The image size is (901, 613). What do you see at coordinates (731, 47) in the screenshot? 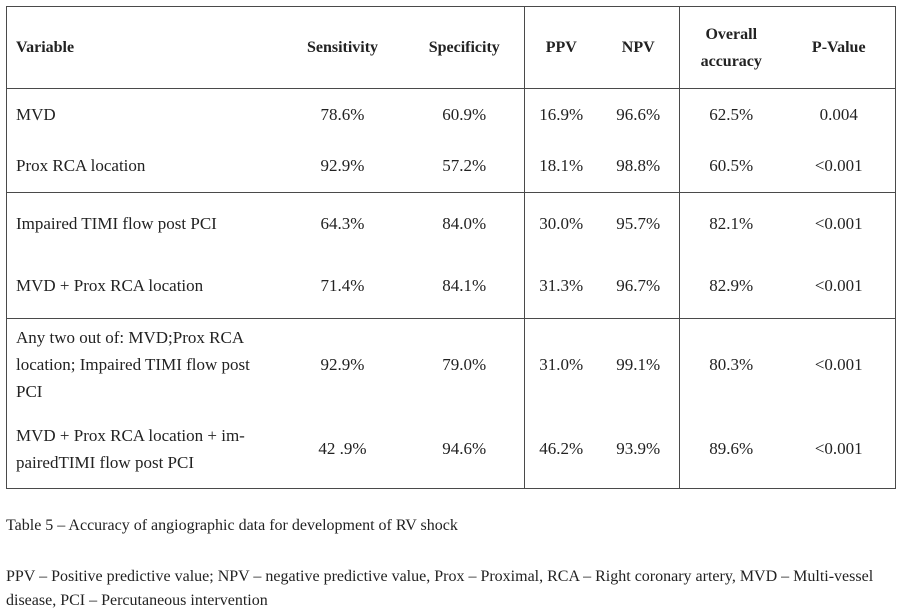
I see `header-overall-accuracy: Overall accuracy` at bounding box center [731, 47].